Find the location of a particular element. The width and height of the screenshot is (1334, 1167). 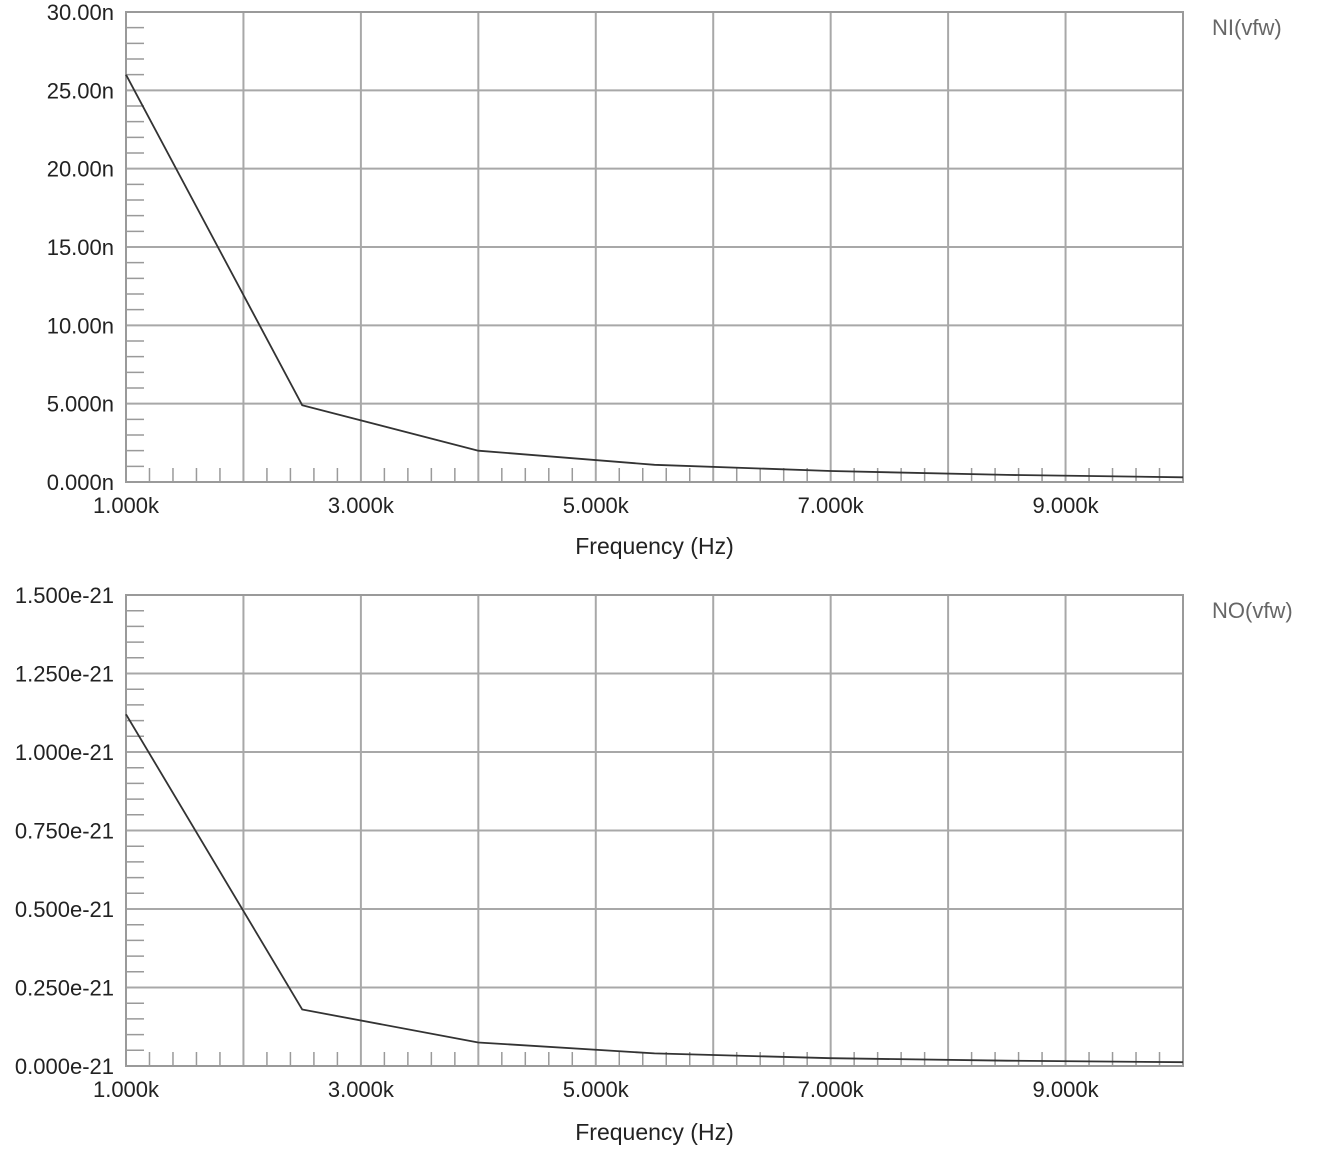

y-tick-label: 1.000e-21 is located at coordinates (64, 752).